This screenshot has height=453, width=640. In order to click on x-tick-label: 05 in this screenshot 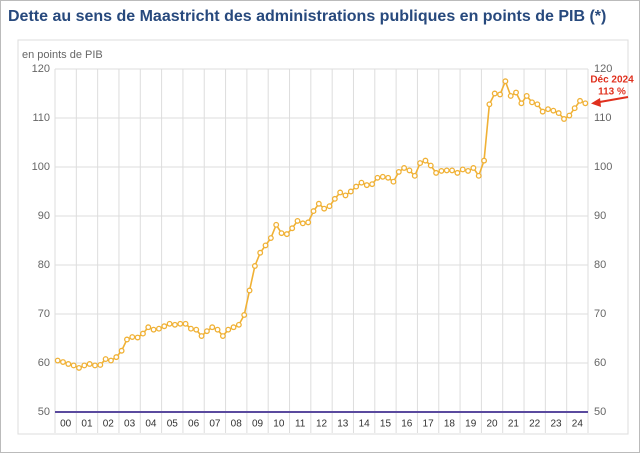, I will do `click(173, 424)`.